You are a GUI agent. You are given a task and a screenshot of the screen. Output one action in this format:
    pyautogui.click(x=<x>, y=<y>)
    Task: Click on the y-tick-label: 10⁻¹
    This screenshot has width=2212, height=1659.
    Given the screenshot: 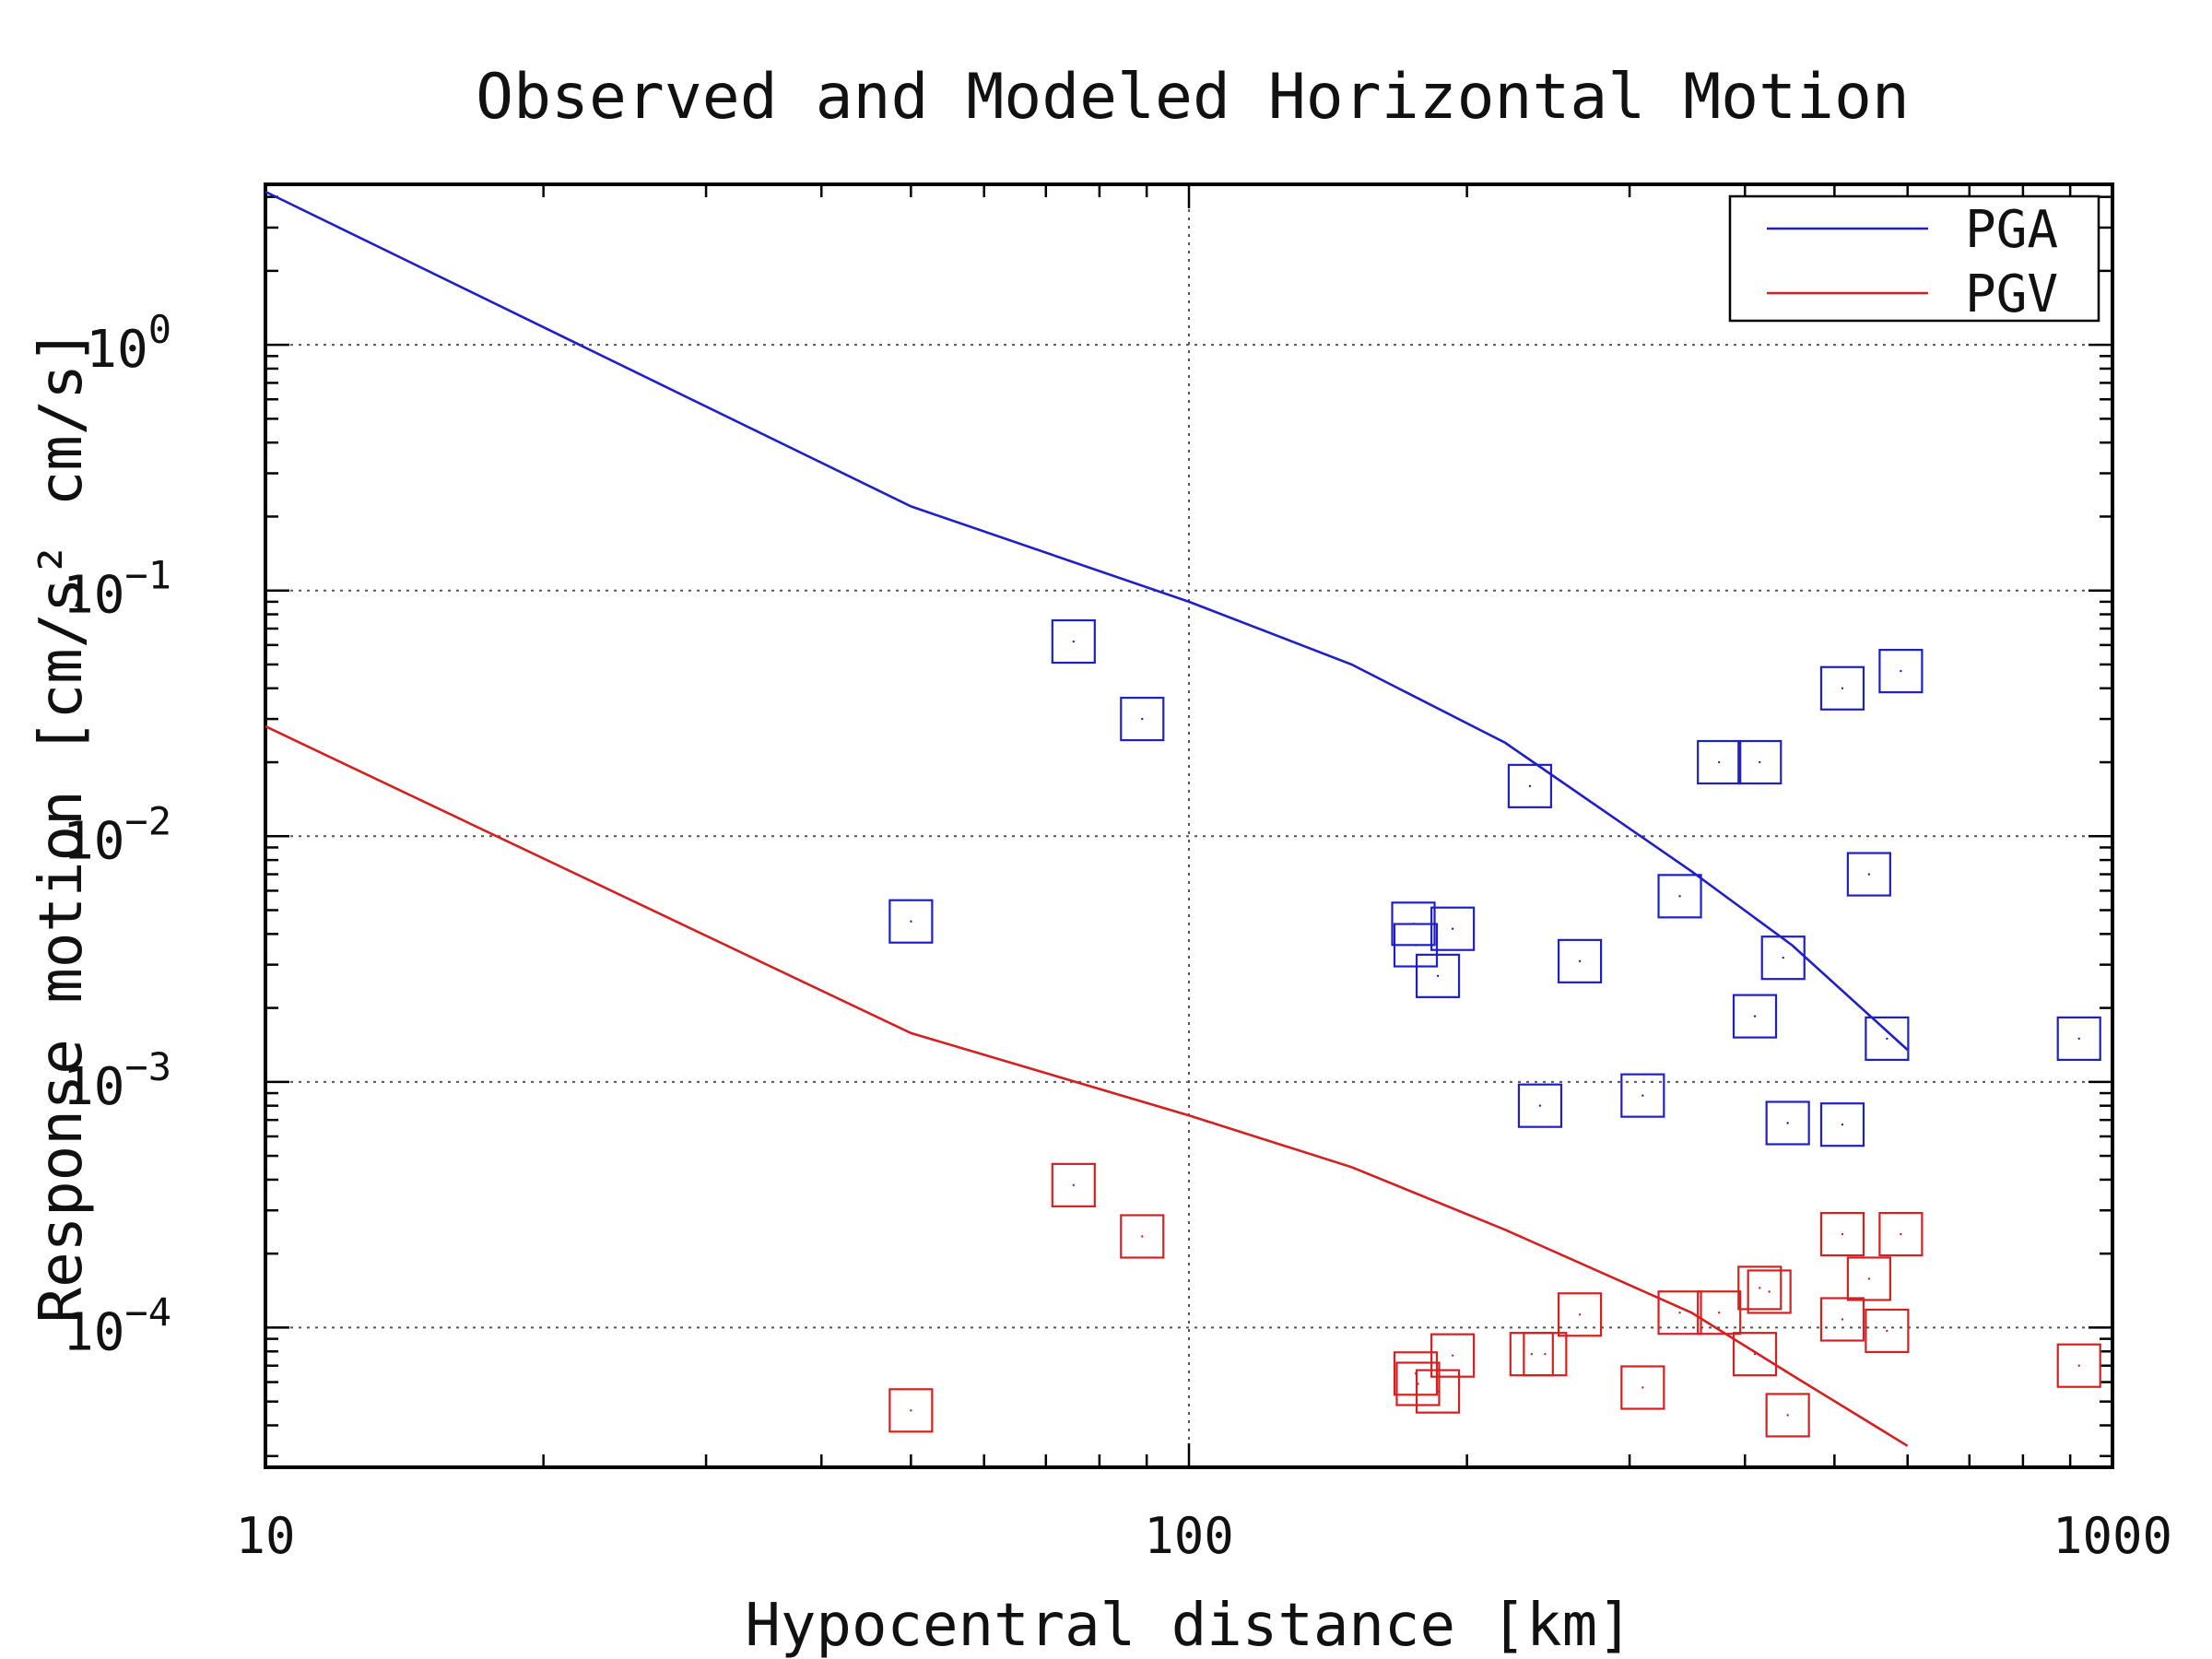 What is the action you would take?
    pyautogui.click(x=117, y=589)
    